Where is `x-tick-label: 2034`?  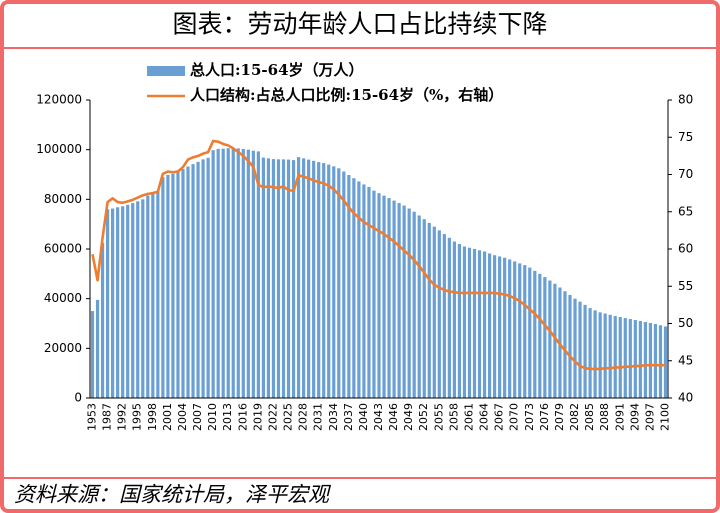
x-tick-label: 2034 is located at coordinates (333, 417).